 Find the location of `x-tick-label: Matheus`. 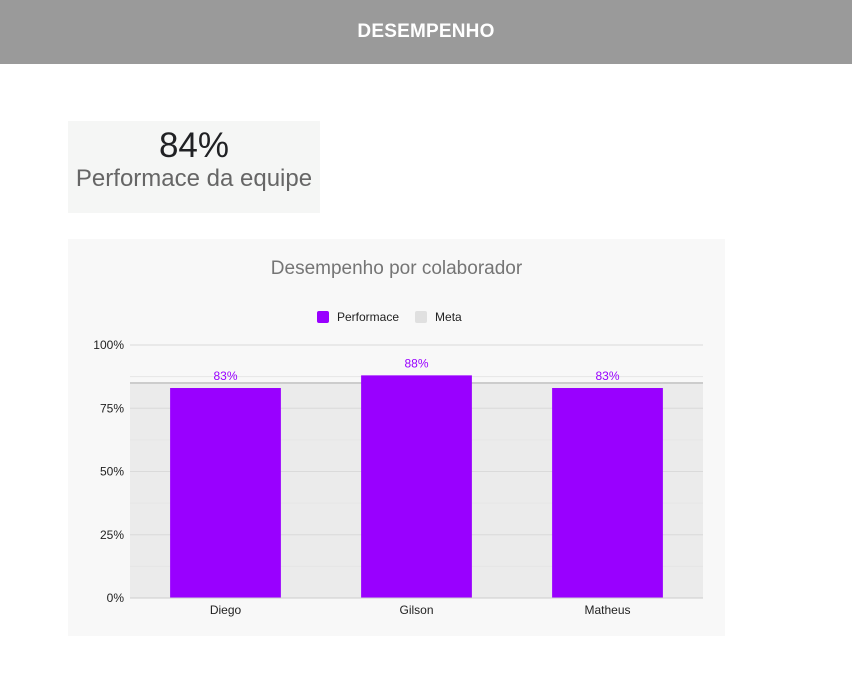

x-tick-label: Matheus is located at coordinates (607, 610).